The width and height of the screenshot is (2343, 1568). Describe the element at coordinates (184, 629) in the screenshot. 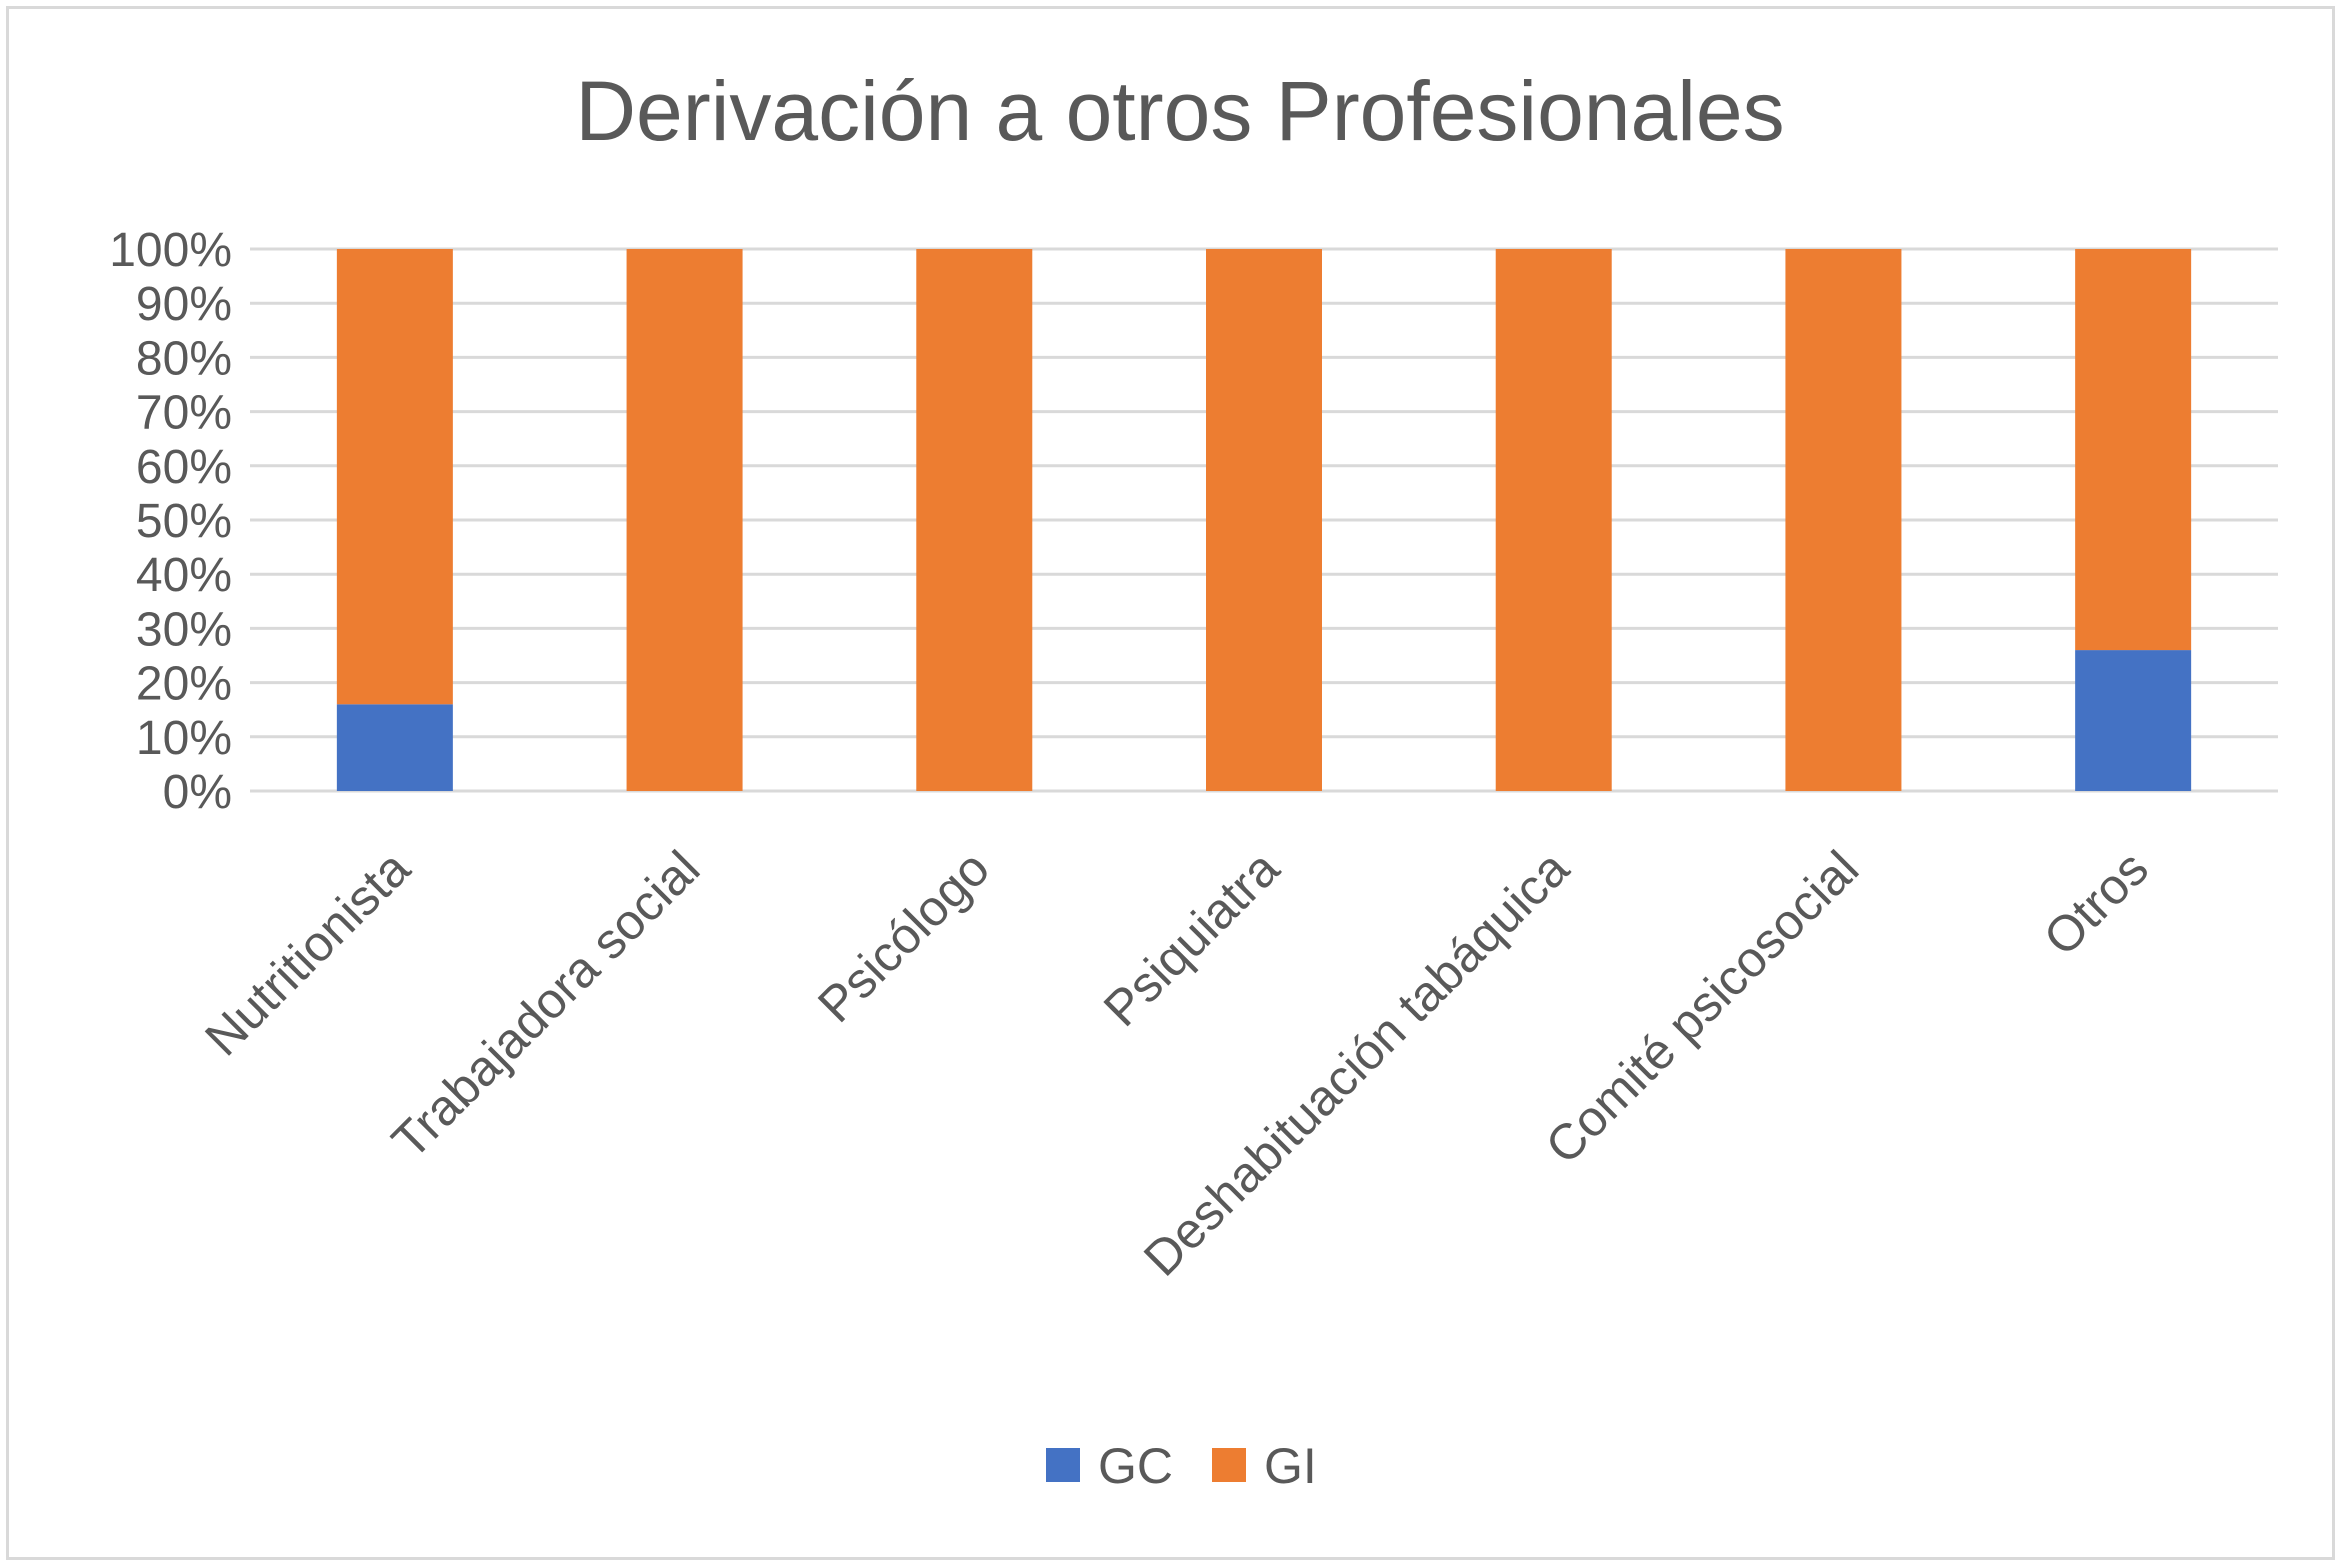

I see `y-tick-label: 30%` at that location.